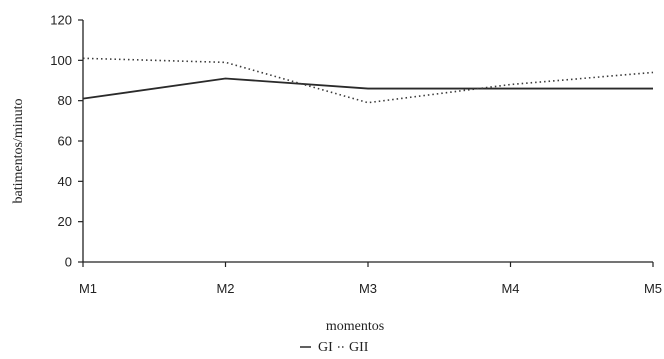  I want to click on x-tick-label: M2, so click(225, 288).